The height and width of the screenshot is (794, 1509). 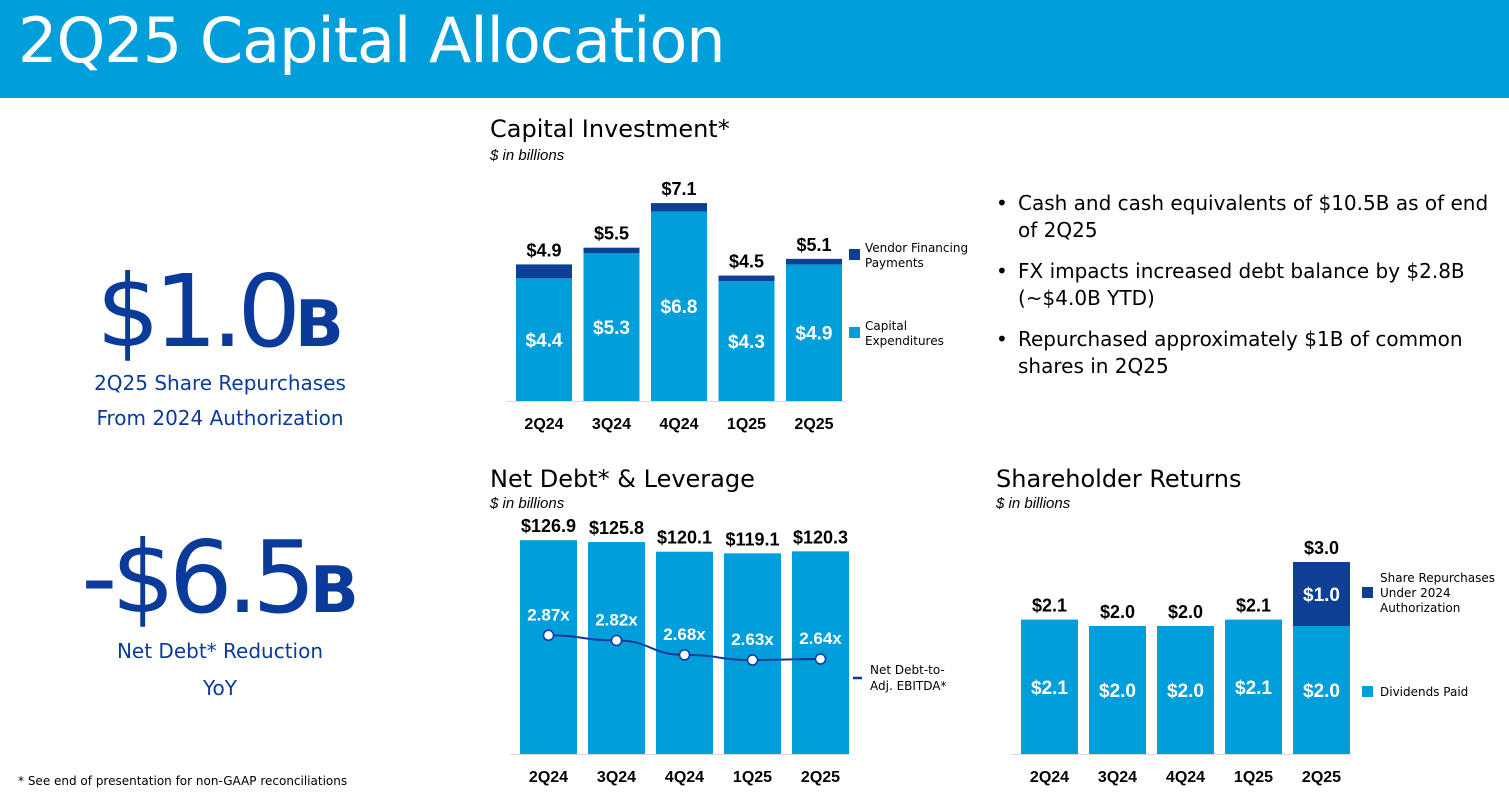 I want to click on returns-category-label: 2Q25, so click(x=1321, y=777).